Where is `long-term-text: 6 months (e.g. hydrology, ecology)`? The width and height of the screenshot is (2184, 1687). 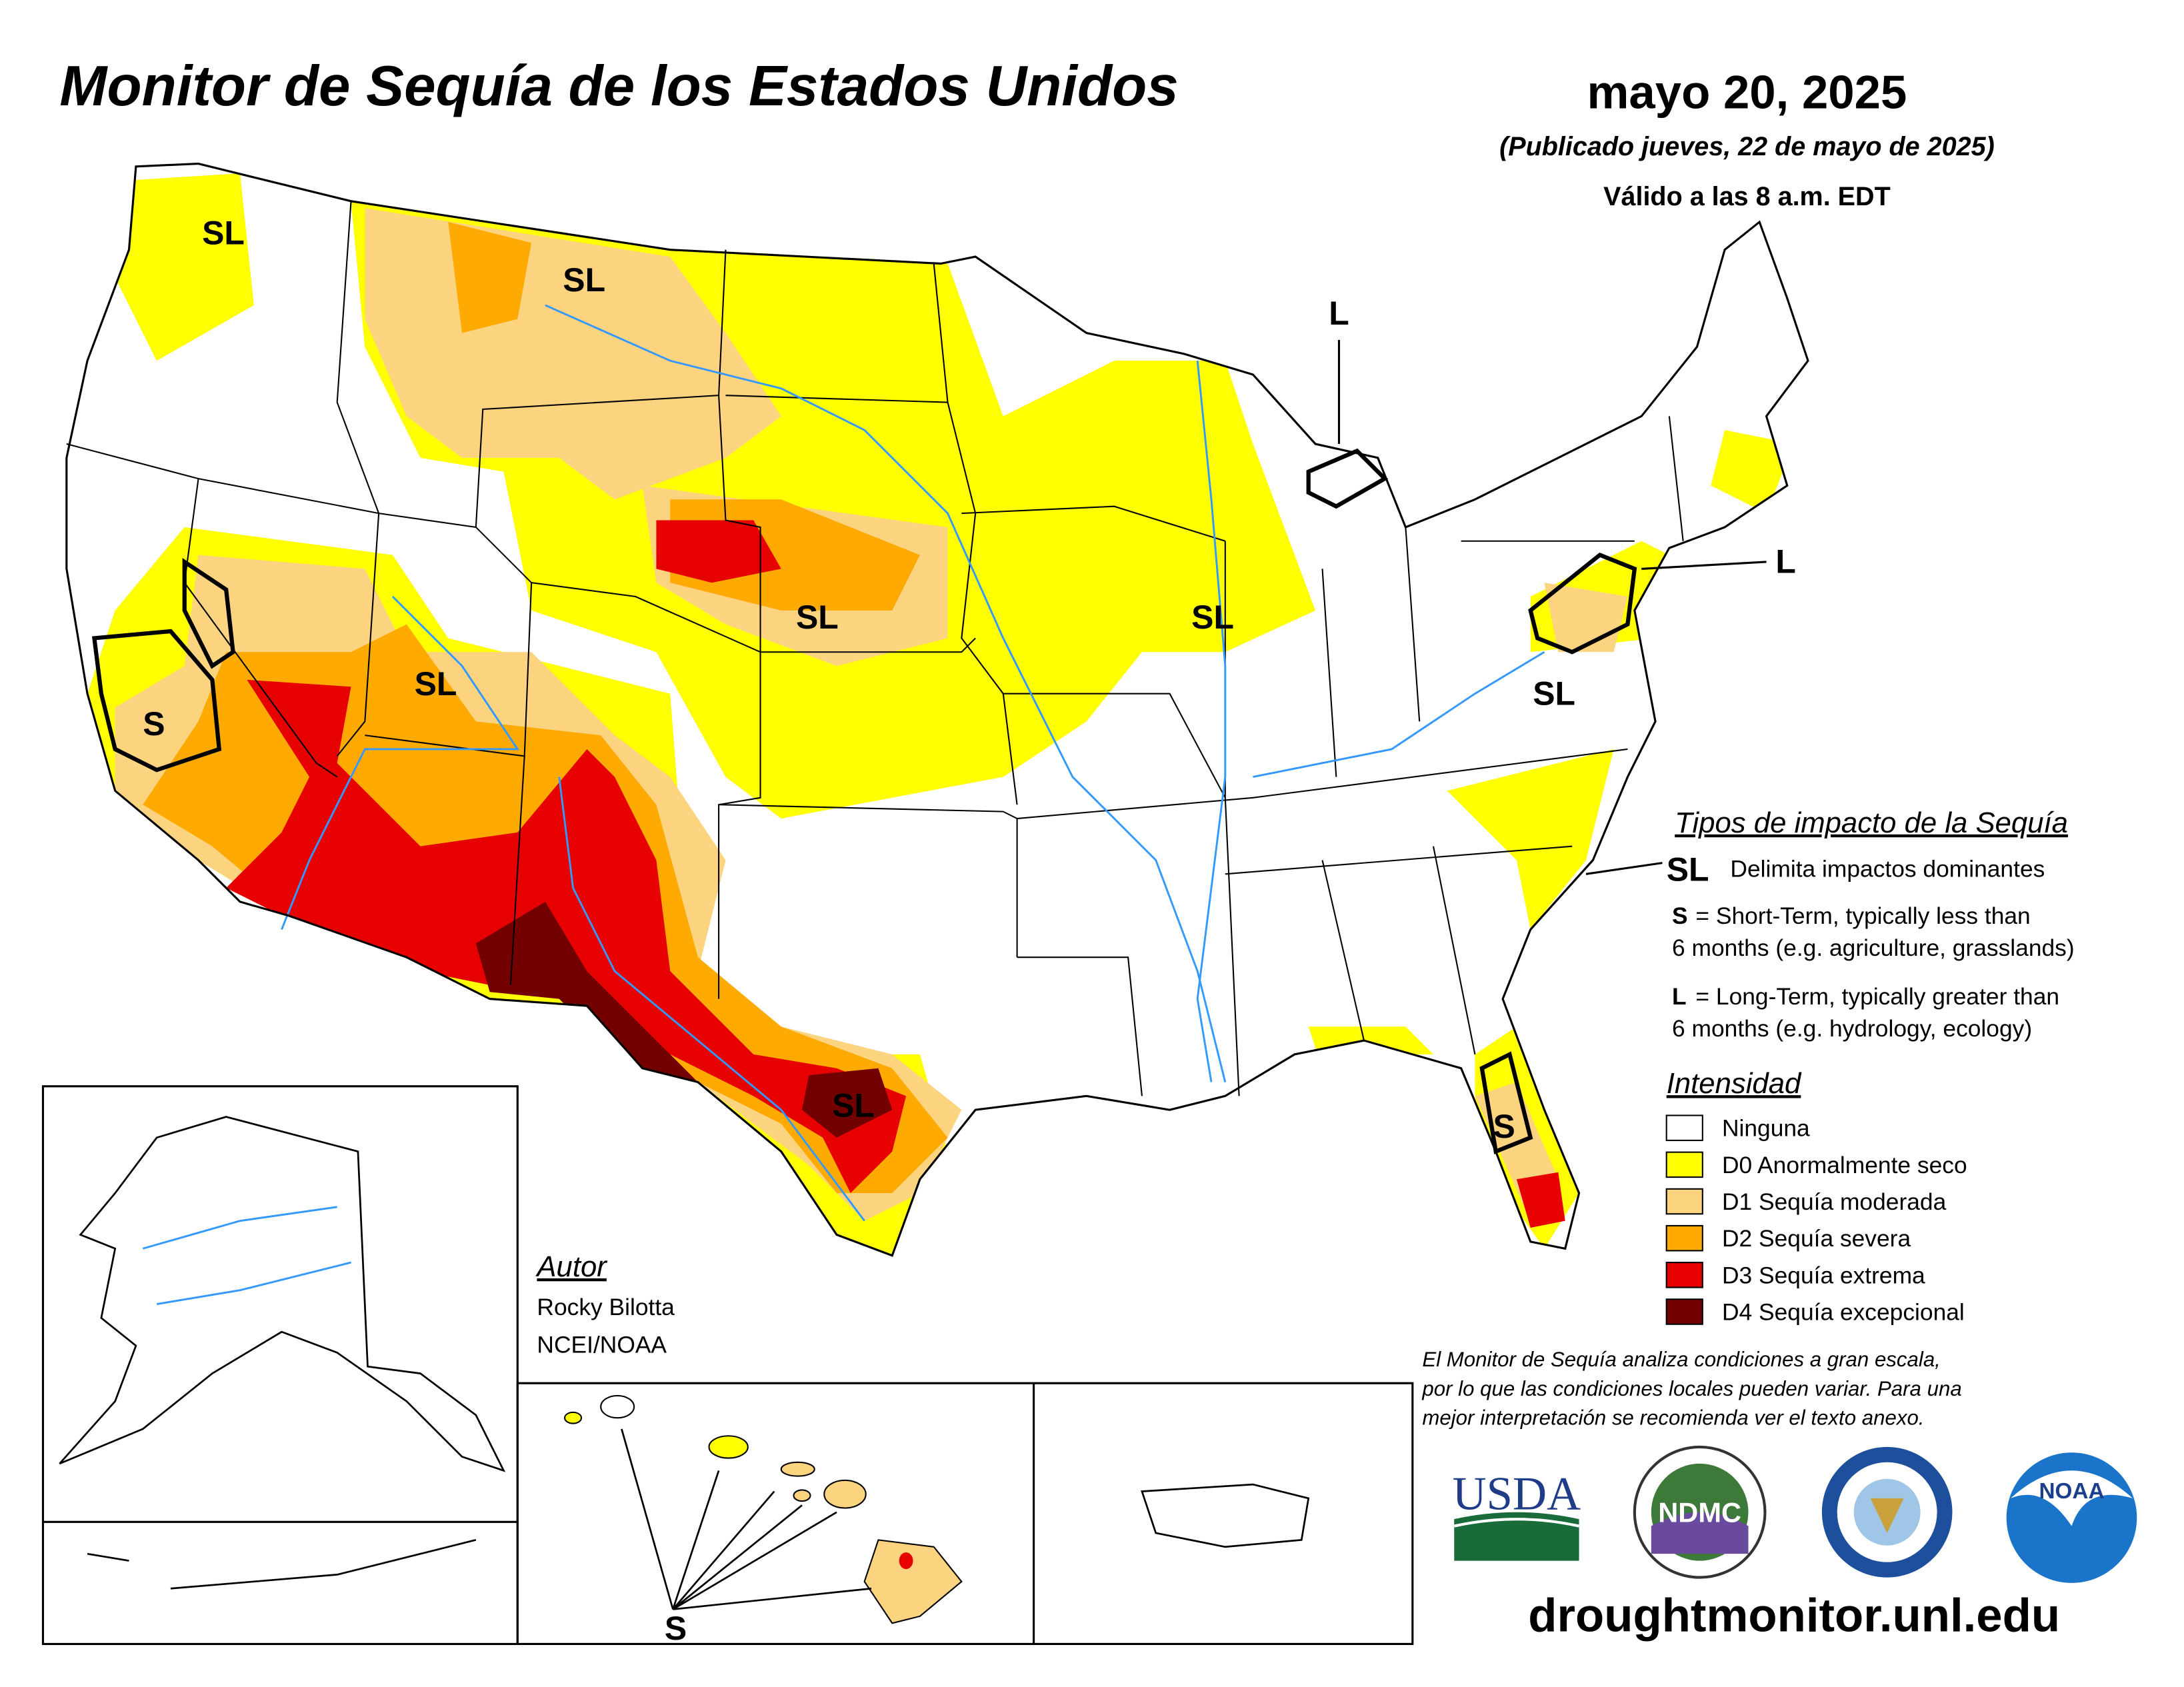 long-term-text: 6 months (e.g. hydrology, ecology) is located at coordinates (1852, 1029).